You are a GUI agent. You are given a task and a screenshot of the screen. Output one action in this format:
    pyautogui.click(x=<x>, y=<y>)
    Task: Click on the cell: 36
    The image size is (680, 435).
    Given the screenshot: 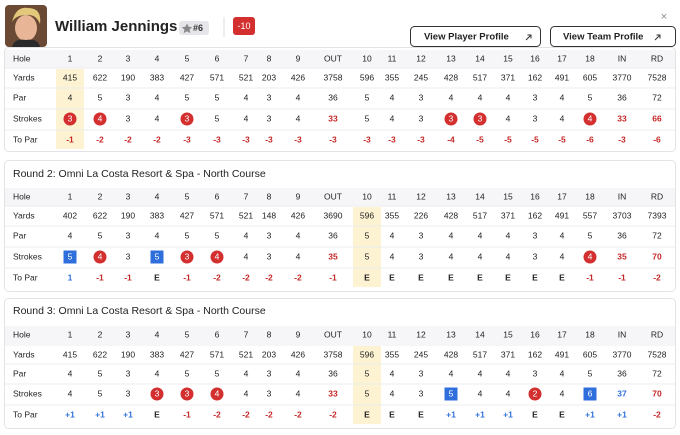 What is the action you would take?
    pyautogui.click(x=333, y=373)
    